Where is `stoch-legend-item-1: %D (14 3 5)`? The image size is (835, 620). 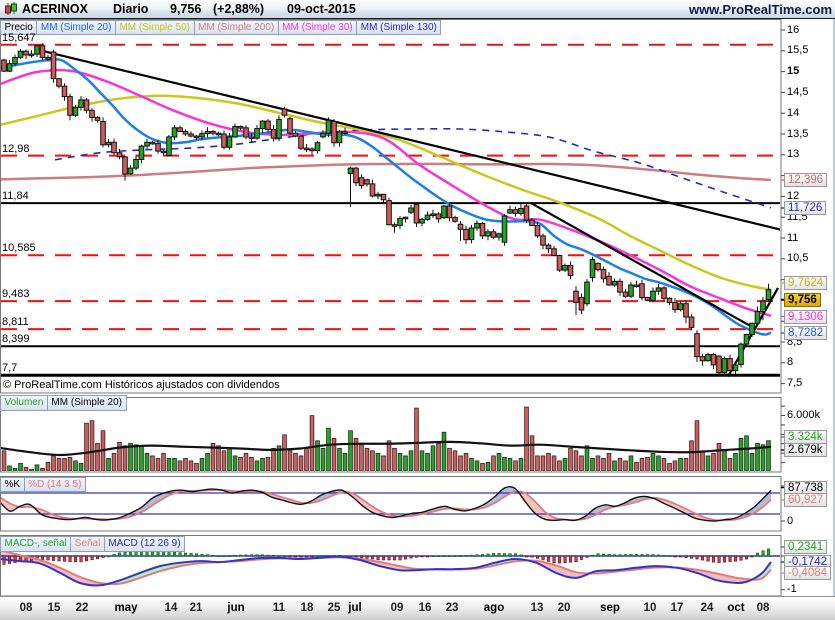
stoch-legend-item-1: %D (14 3 5) is located at coordinates (55, 484).